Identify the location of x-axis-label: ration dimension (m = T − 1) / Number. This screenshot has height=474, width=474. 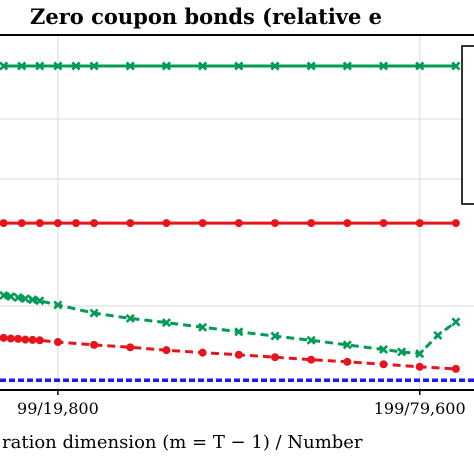
(182, 442).